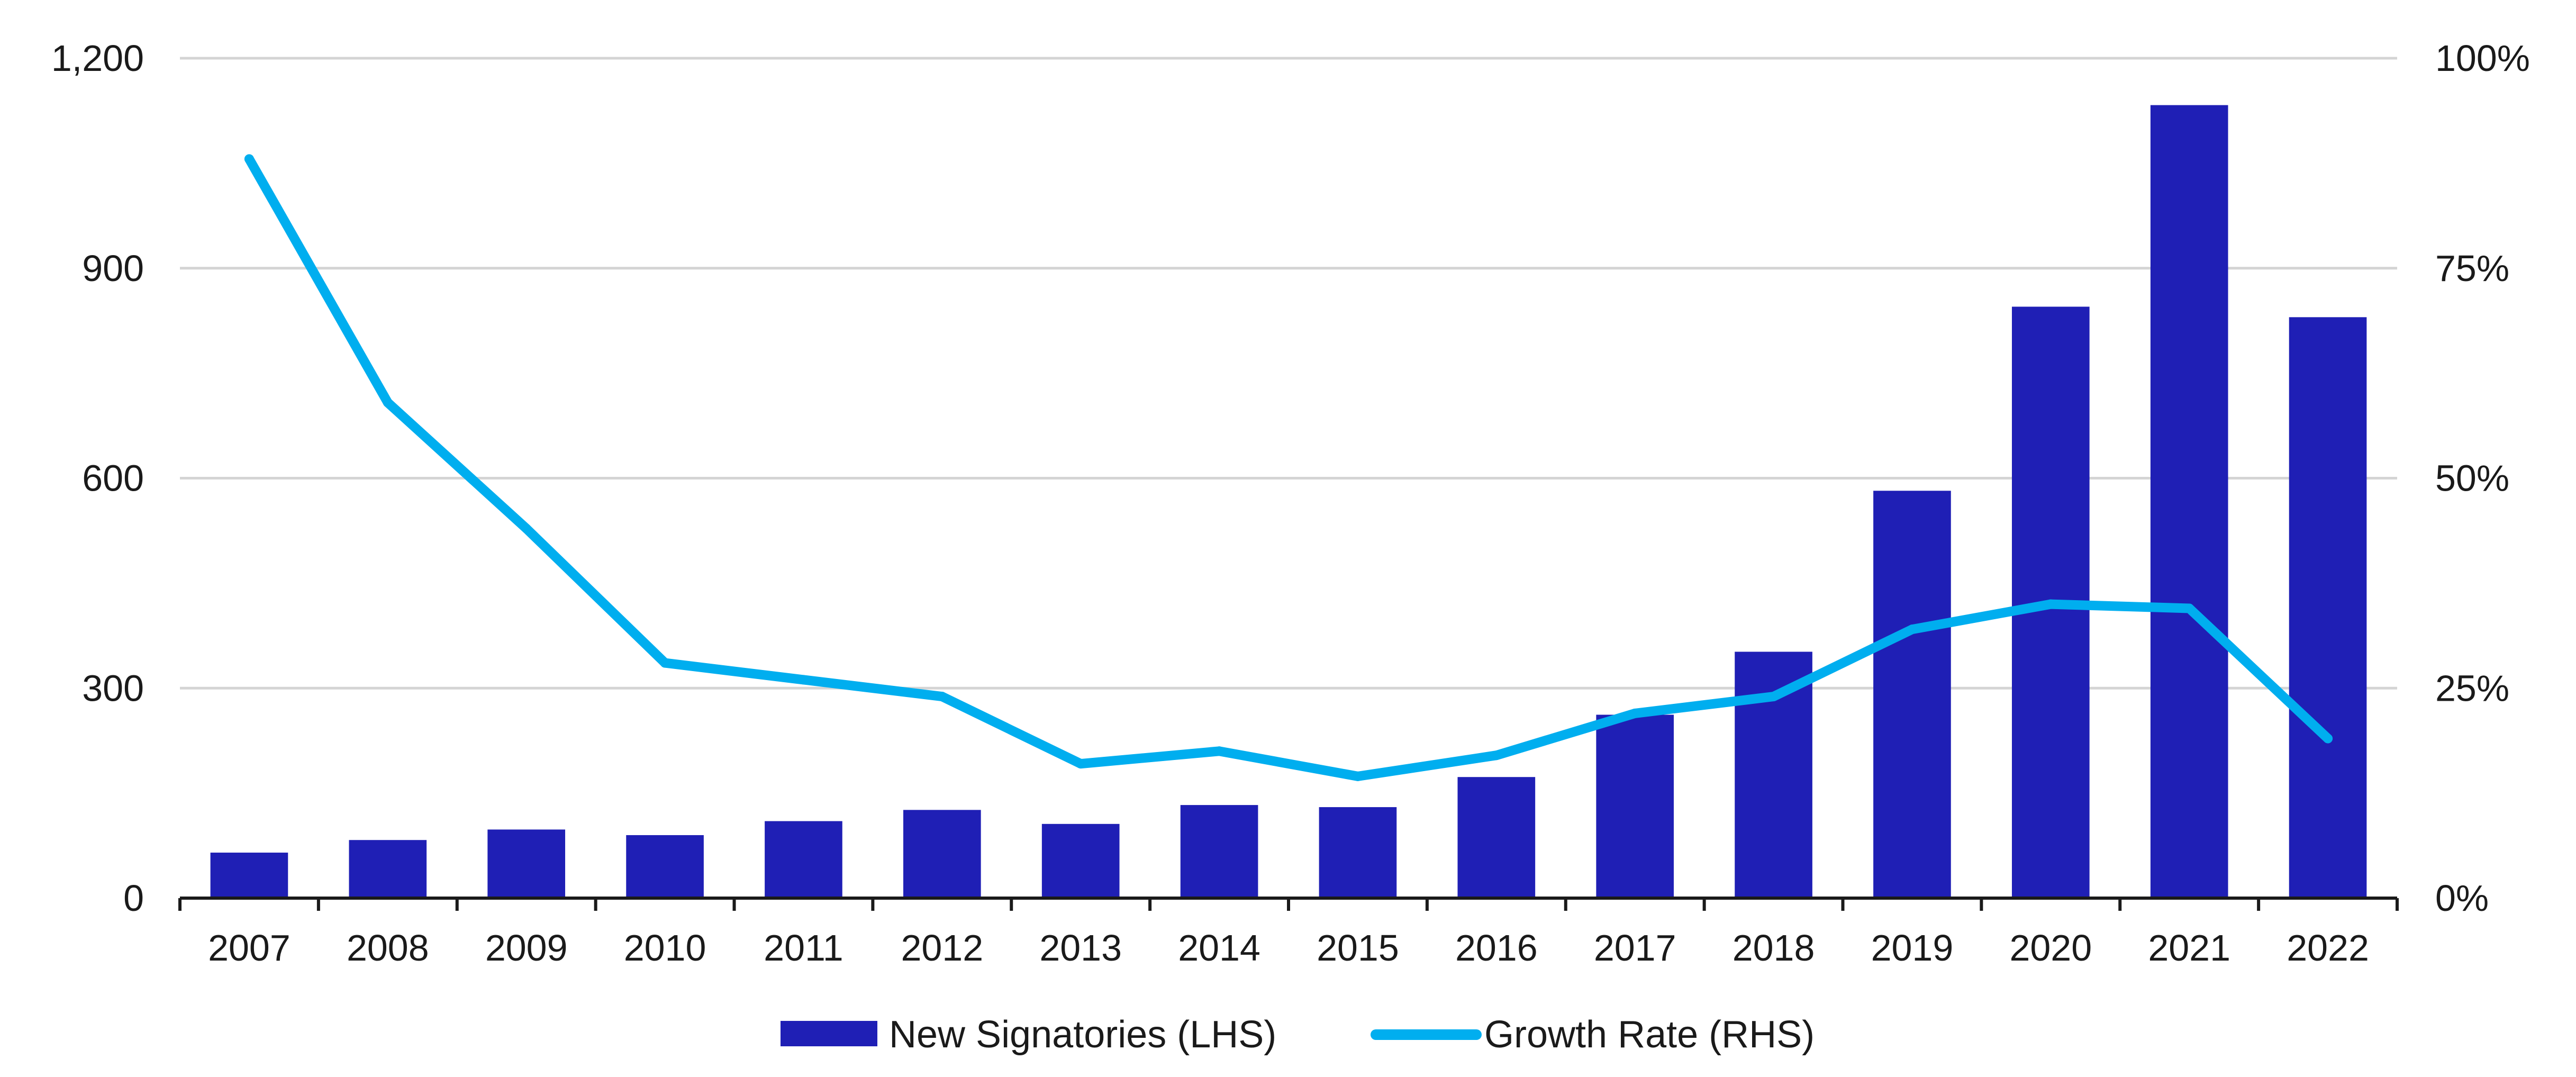 The image size is (2576, 1077). I want to click on bar-2010, so click(665, 866).